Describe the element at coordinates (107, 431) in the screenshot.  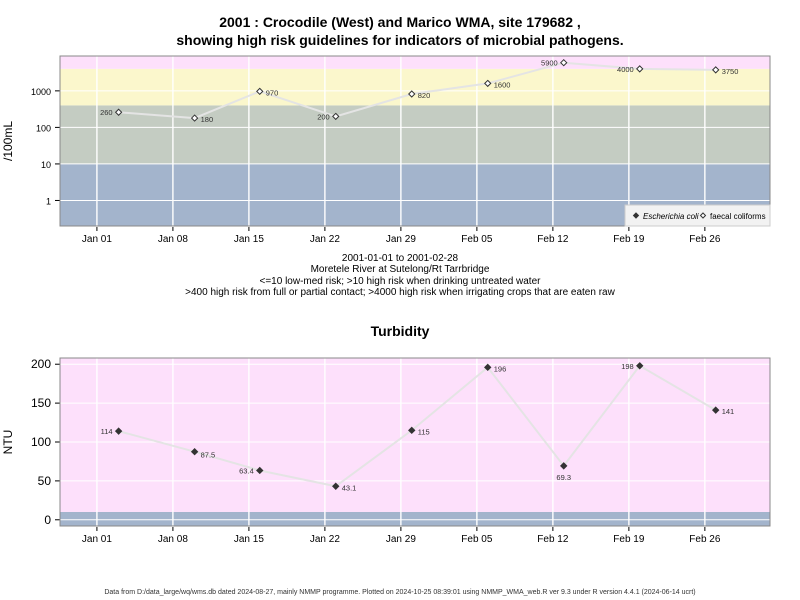
I see `data-label: 114` at that location.